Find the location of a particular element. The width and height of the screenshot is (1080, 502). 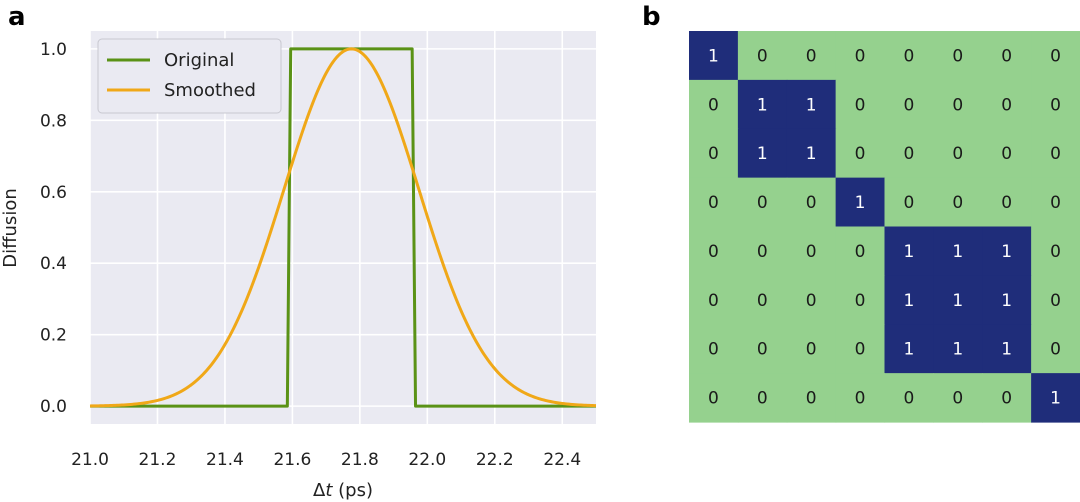

x-tick-label: 22.2 is located at coordinates (495, 460).